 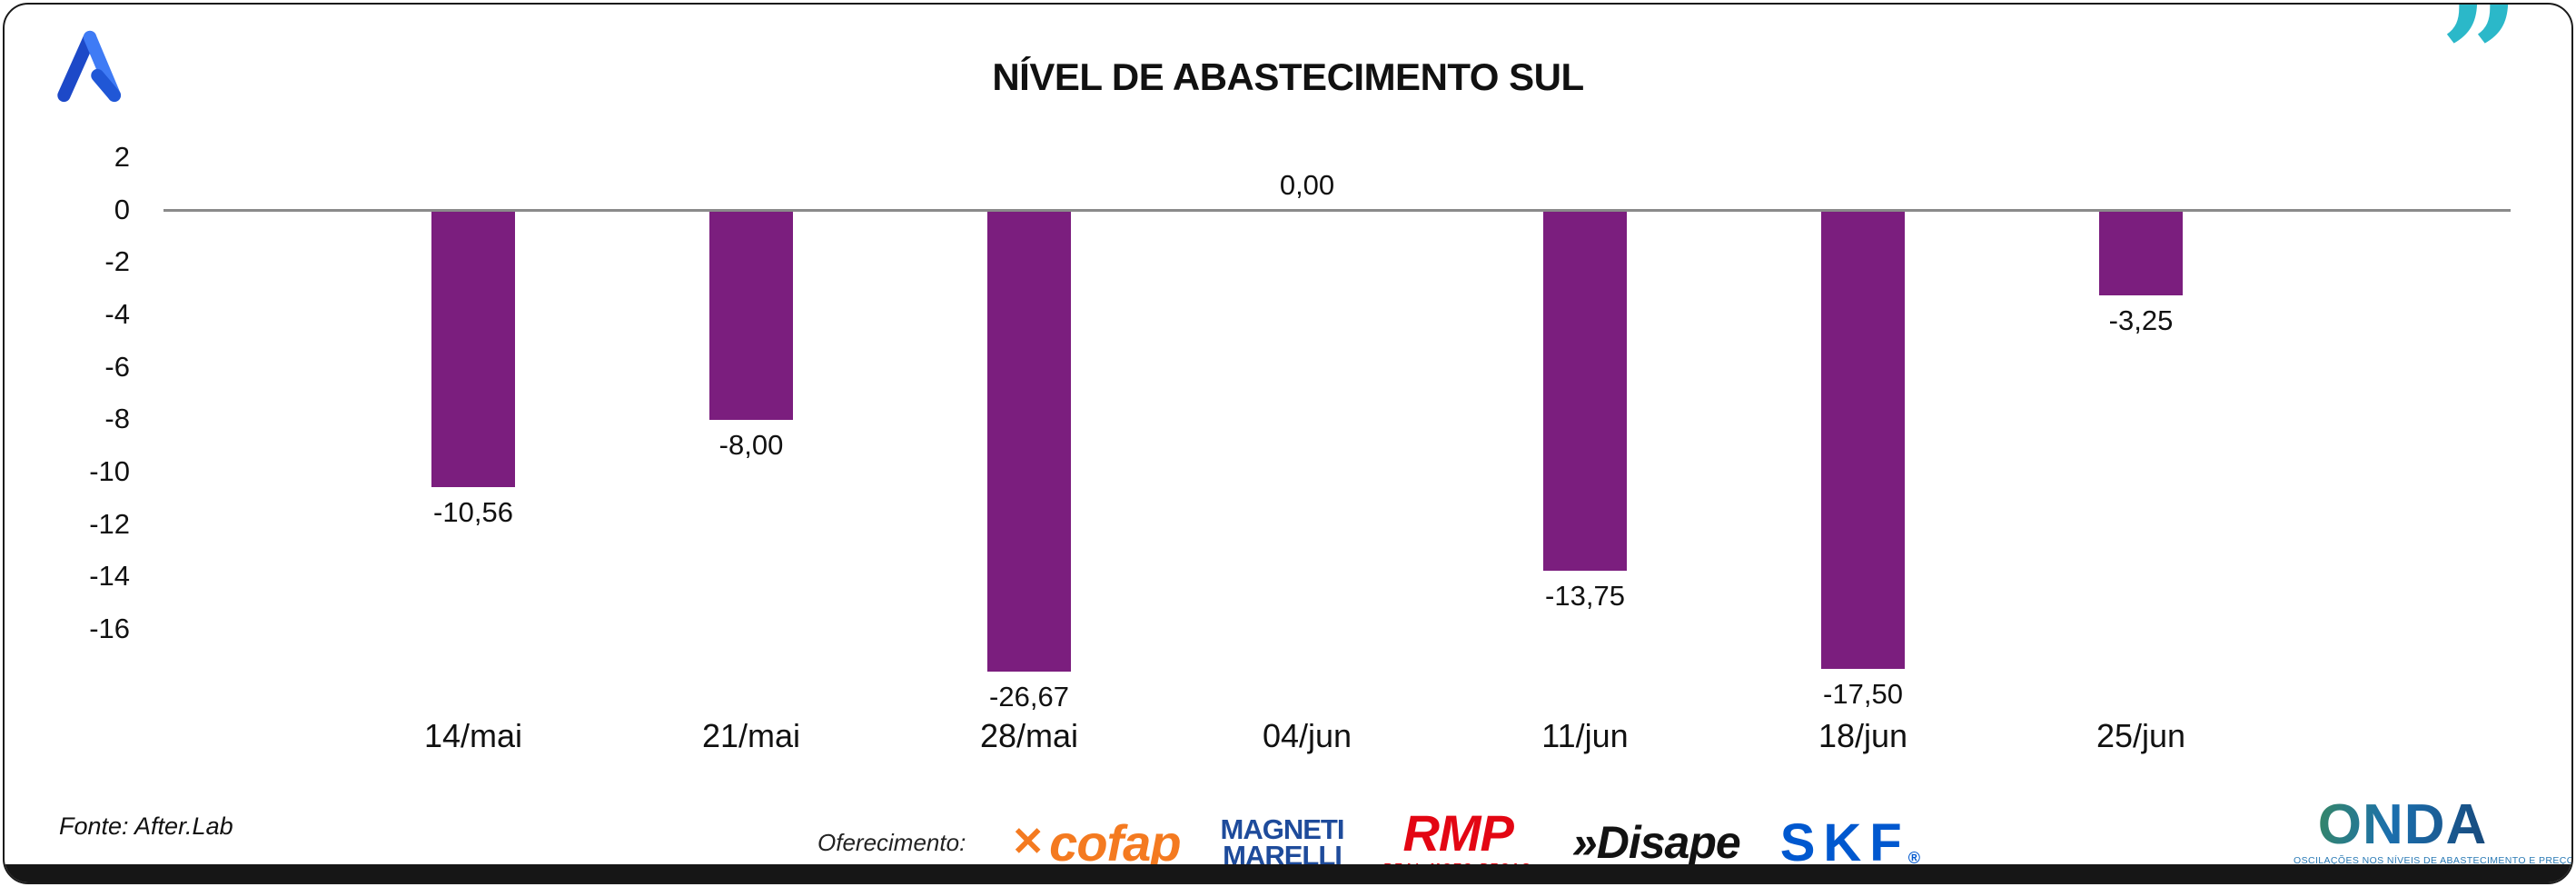 I want to click on value-label: -17,50, so click(x=1863, y=694).